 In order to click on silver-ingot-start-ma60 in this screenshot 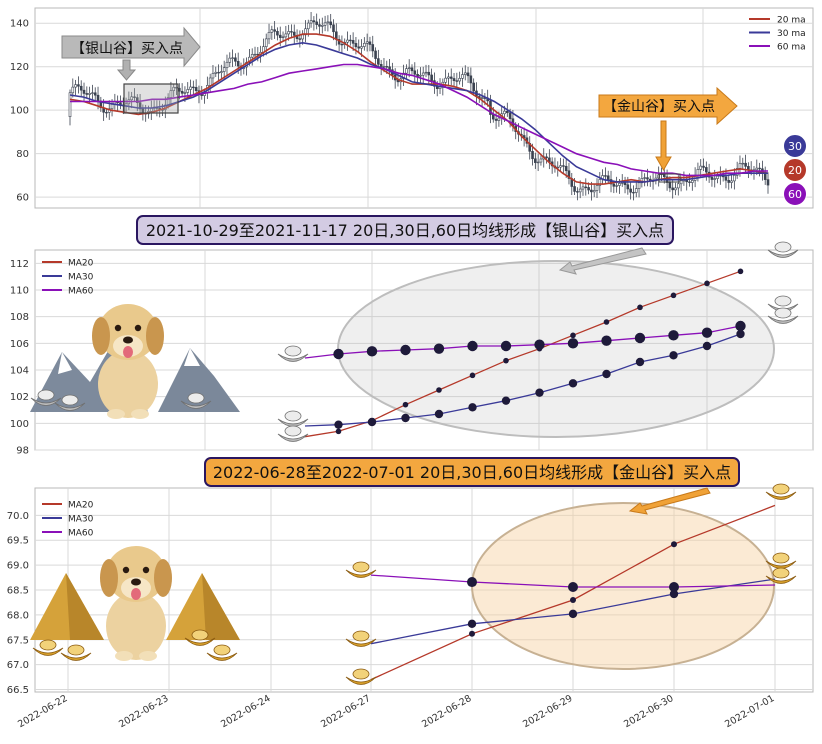, I will do `click(293, 353)`.